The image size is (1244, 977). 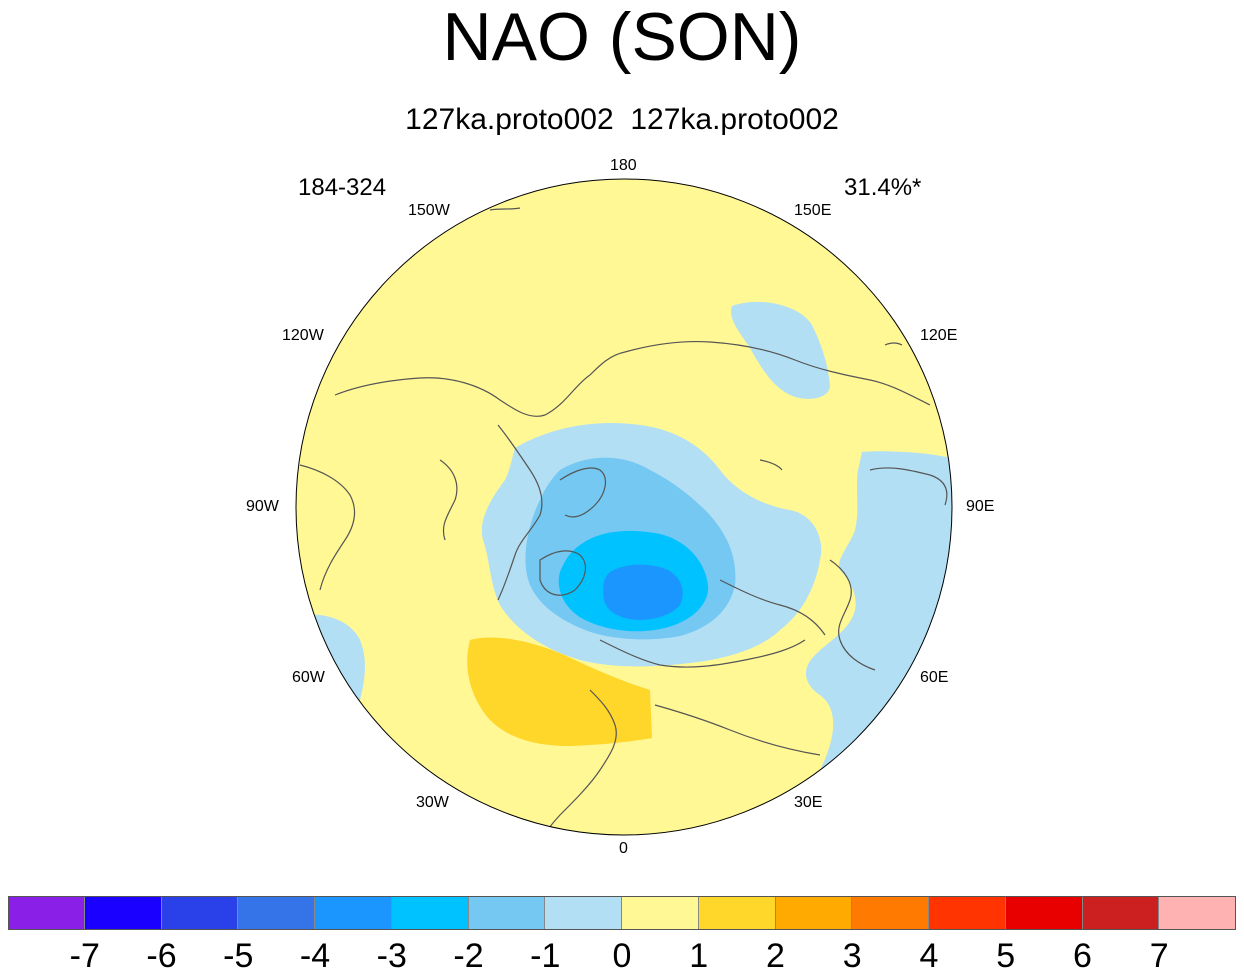 I want to click on colorbar-label: 0, so click(x=622, y=956).